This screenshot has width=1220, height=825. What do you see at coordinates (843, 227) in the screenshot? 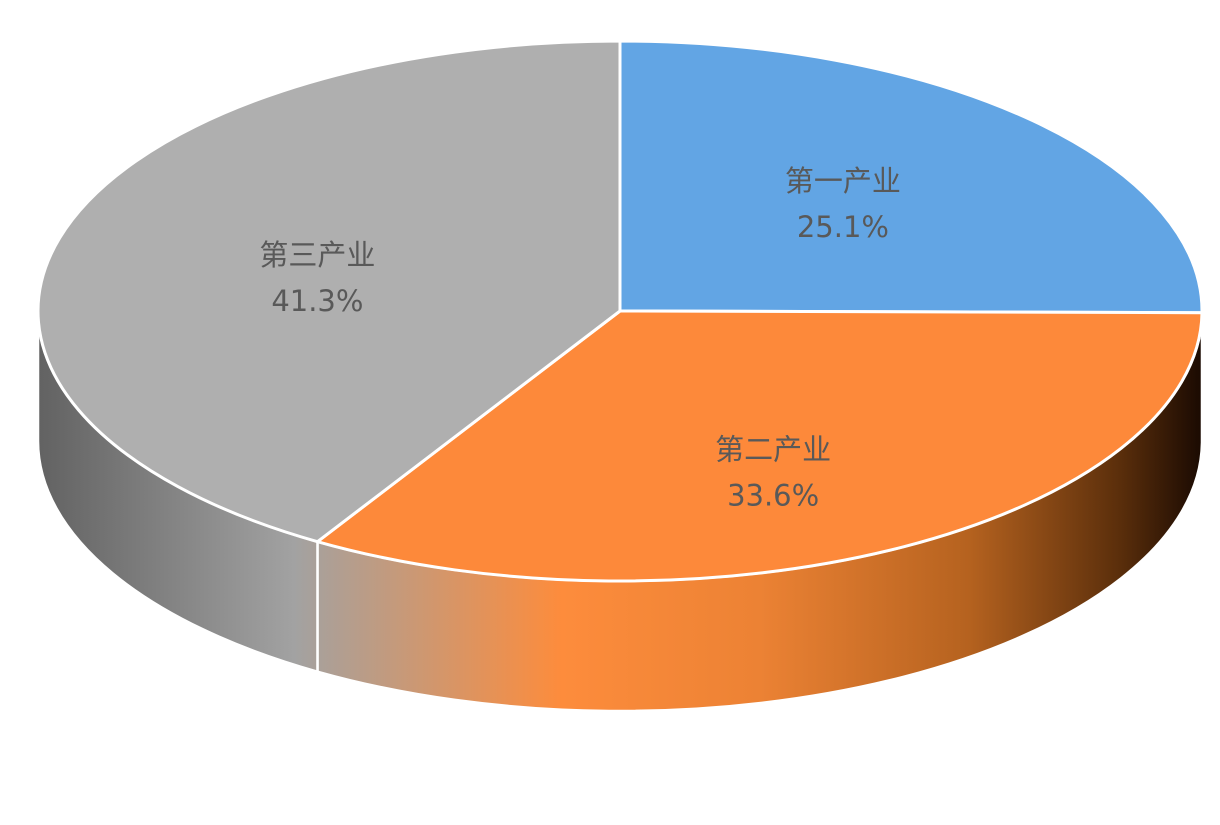
I see `slice-percent-label: 25.1%` at bounding box center [843, 227].